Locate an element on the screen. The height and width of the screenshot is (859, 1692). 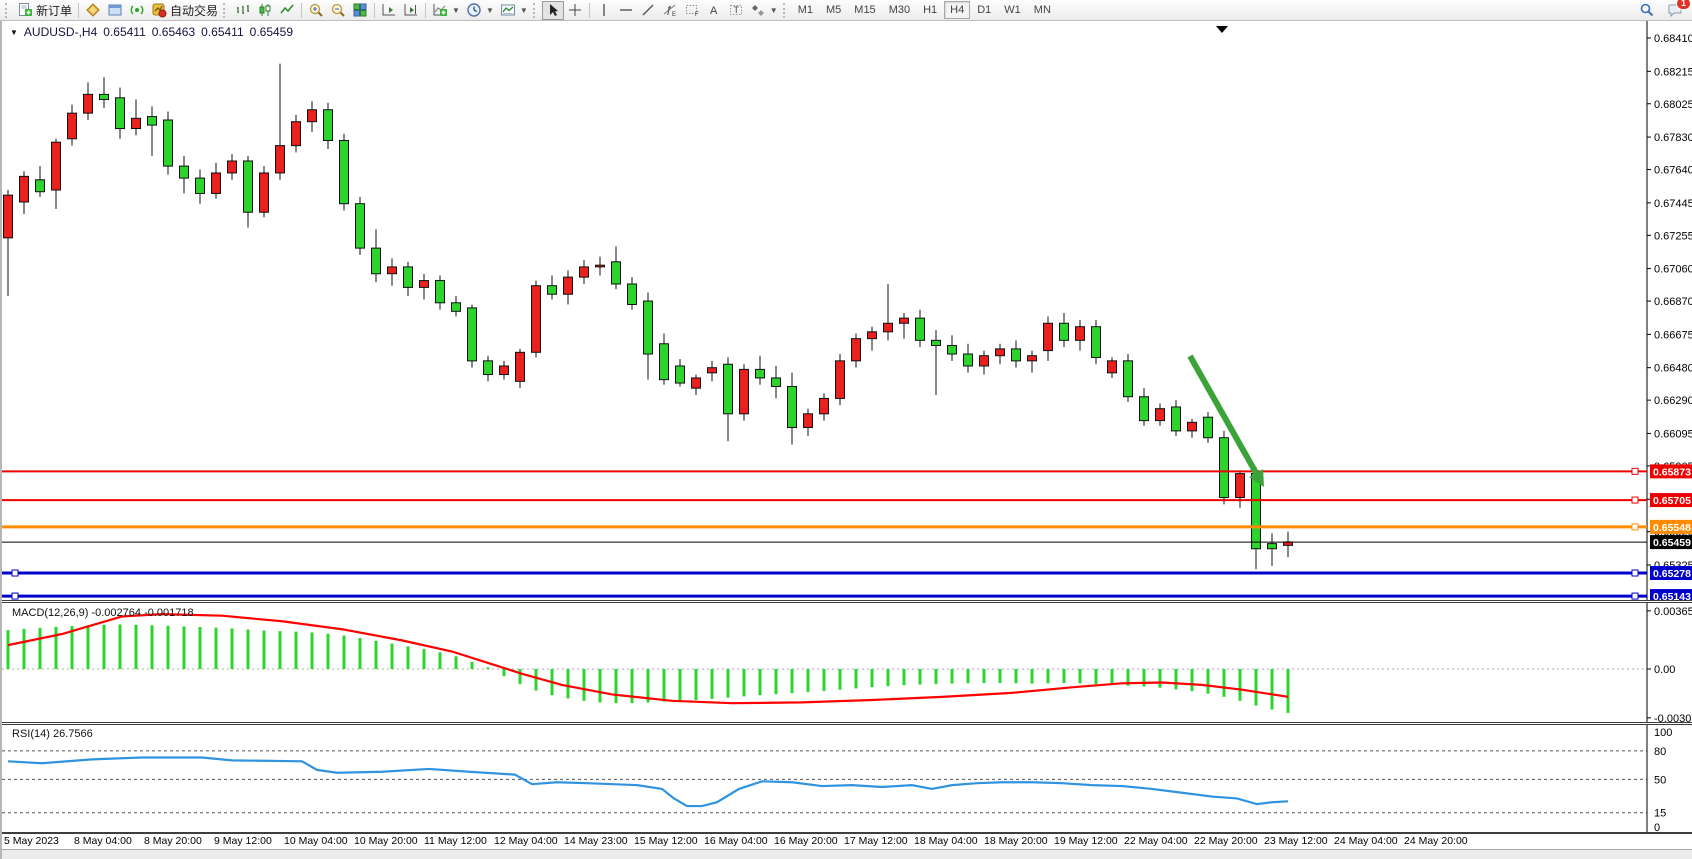
text-label-icon: T is located at coordinates (735, 10).